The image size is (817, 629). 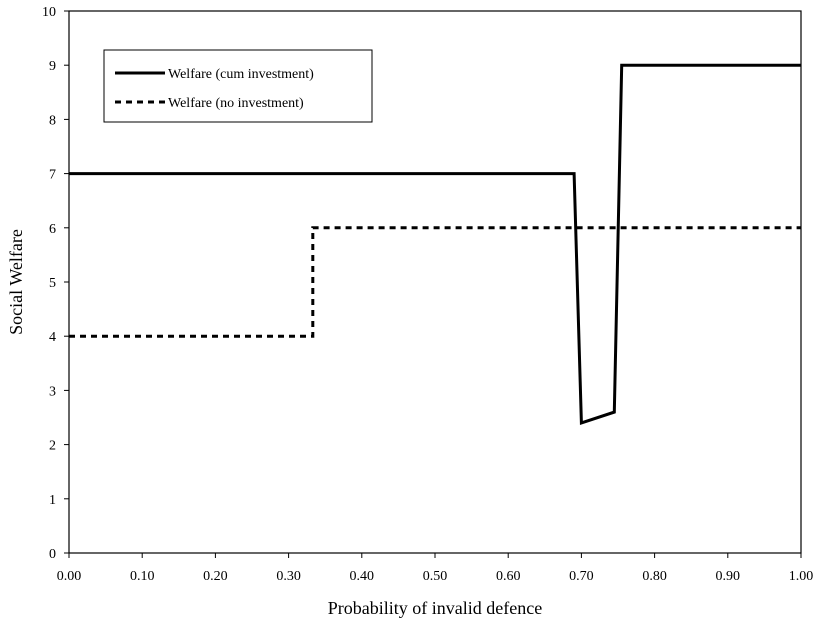 I want to click on x-tick-label: 0.20, so click(x=215, y=576).